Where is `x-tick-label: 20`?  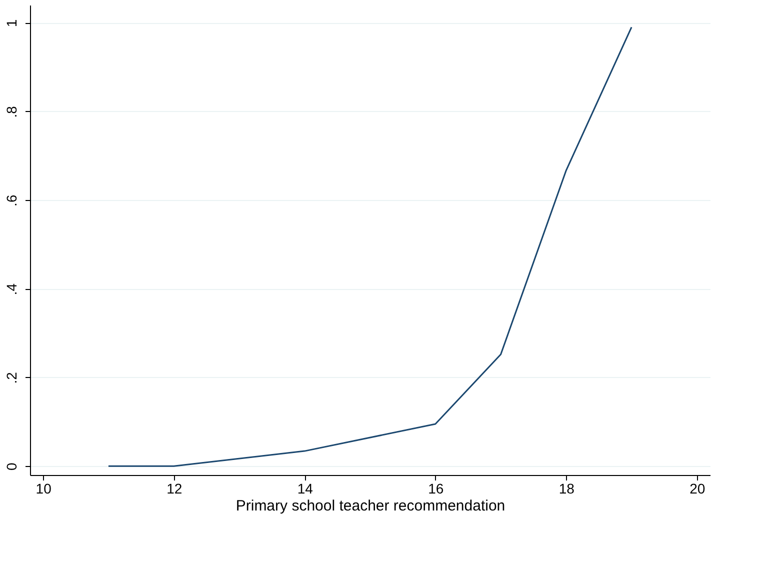 x-tick-label: 20 is located at coordinates (698, 488).